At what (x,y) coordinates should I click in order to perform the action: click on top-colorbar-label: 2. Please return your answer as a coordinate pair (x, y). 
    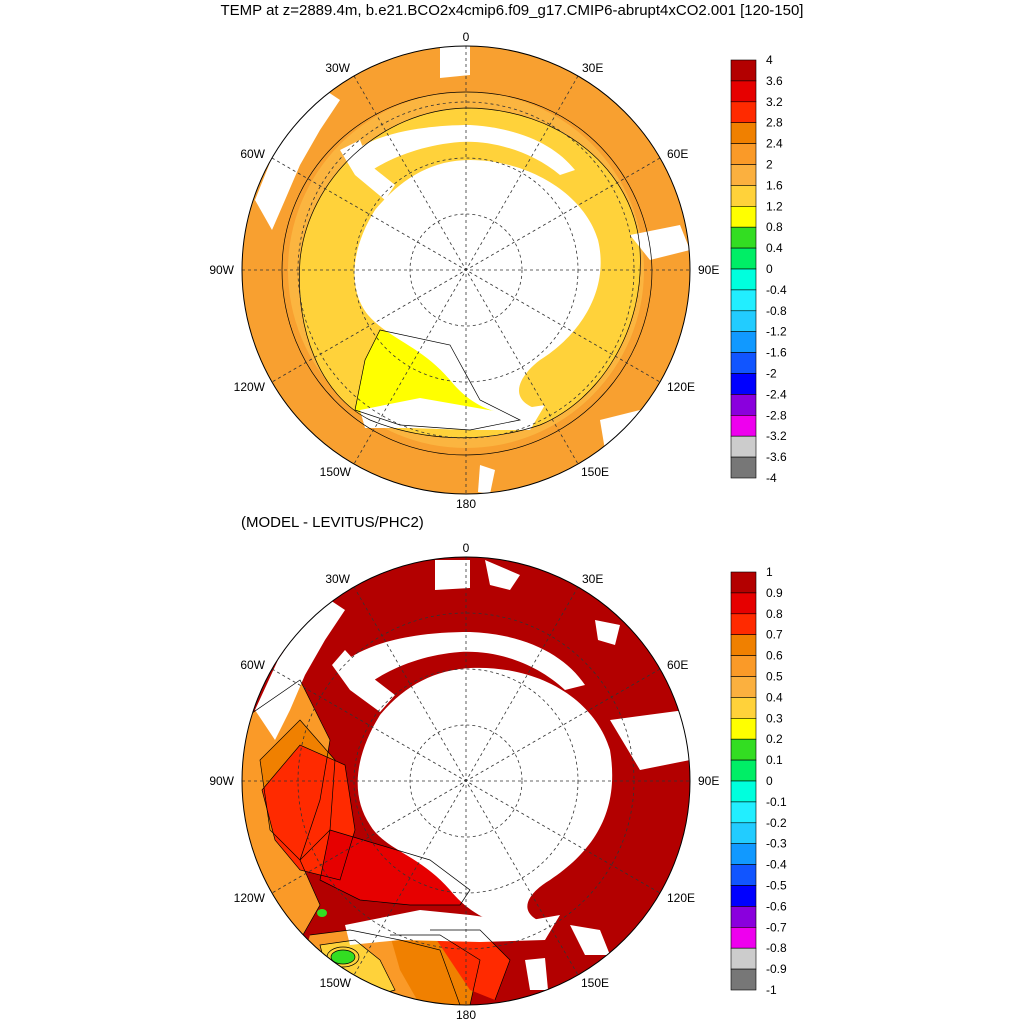
    Looking at the image, I should click on (769, 165).